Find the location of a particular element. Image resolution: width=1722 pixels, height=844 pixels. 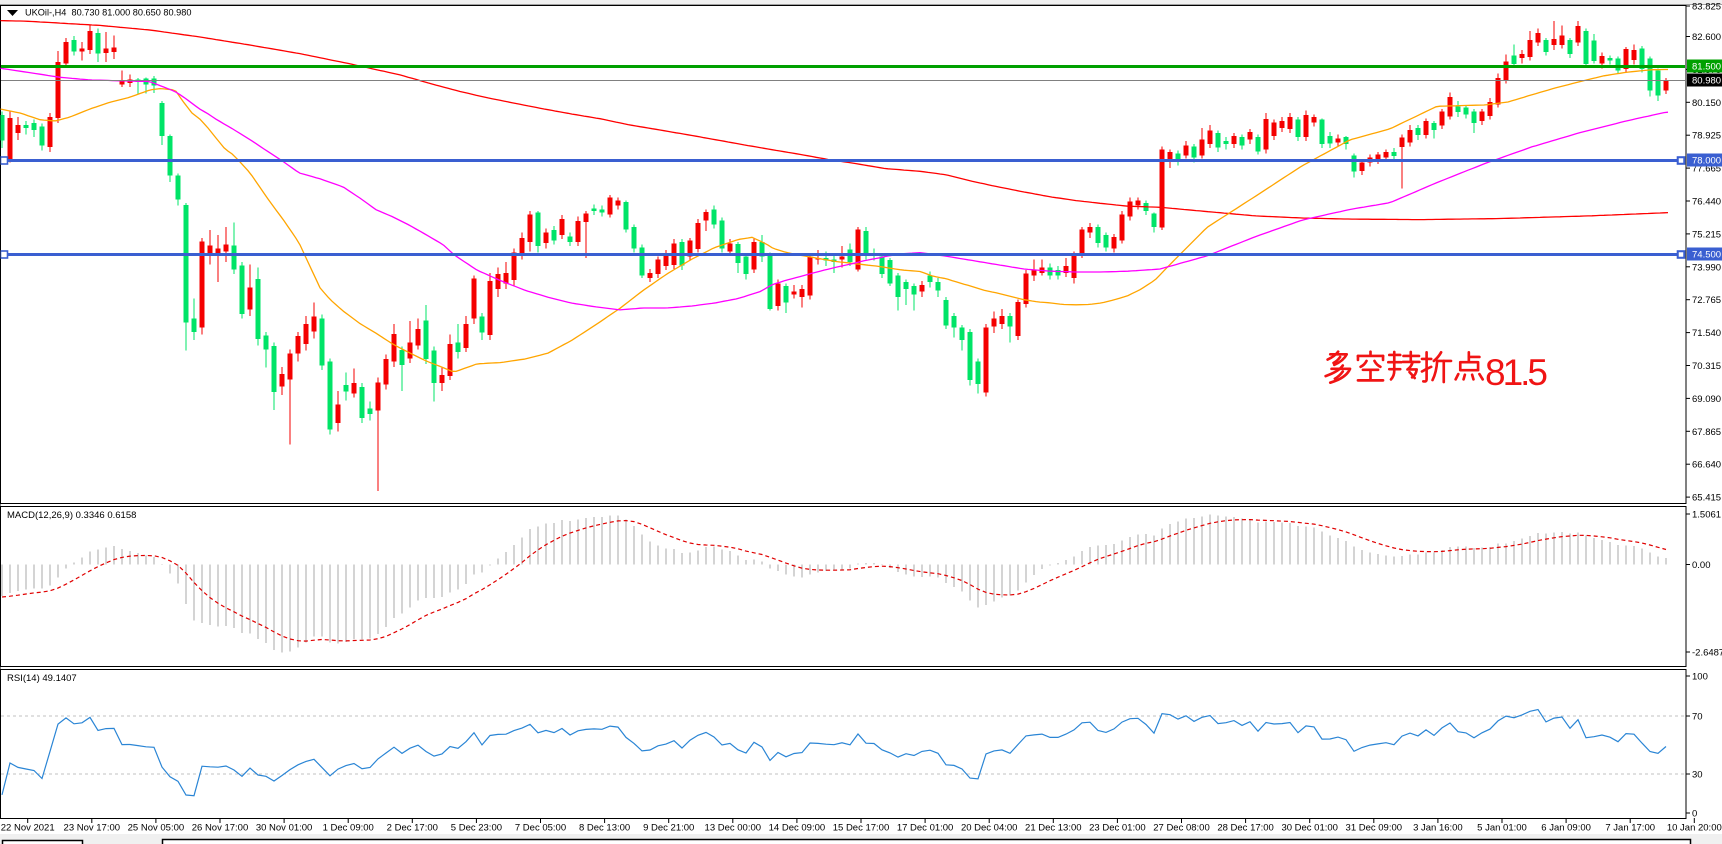

svg-text: -2.6487 is located at coordinates (1707, 653).